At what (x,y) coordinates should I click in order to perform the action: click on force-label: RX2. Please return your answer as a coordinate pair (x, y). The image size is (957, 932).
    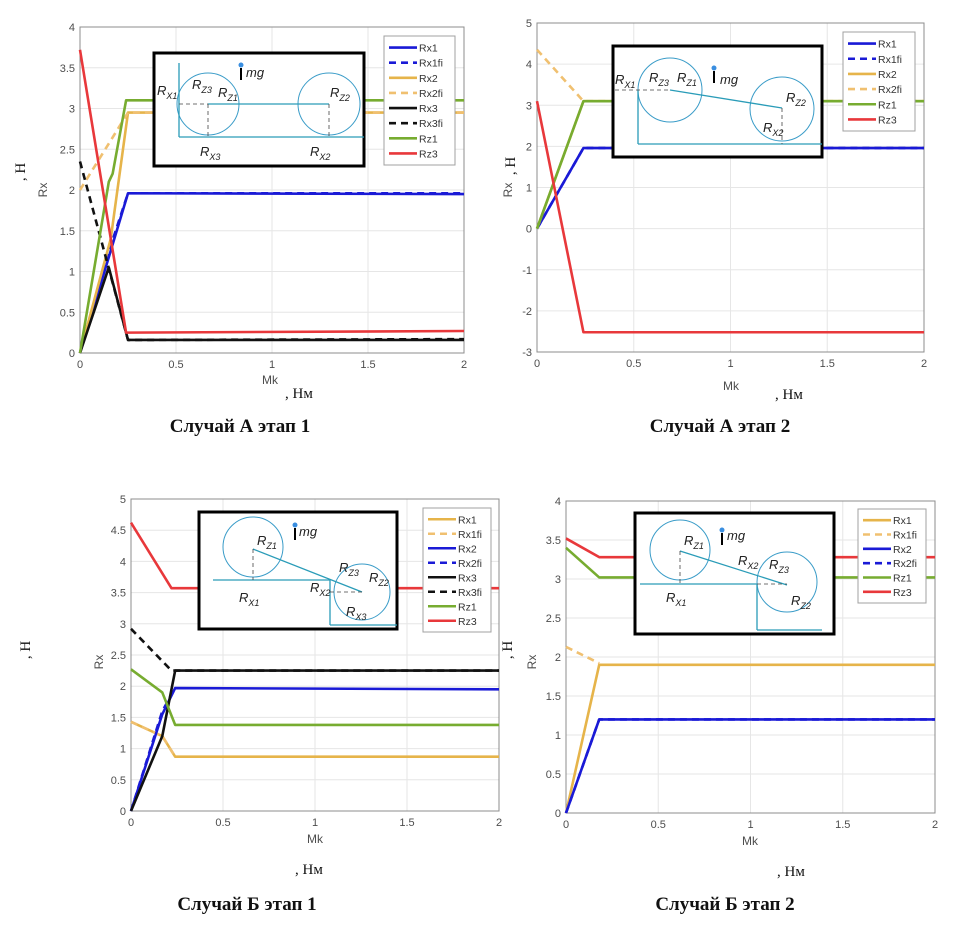
    Looking at the image, I should click on (320, 153).